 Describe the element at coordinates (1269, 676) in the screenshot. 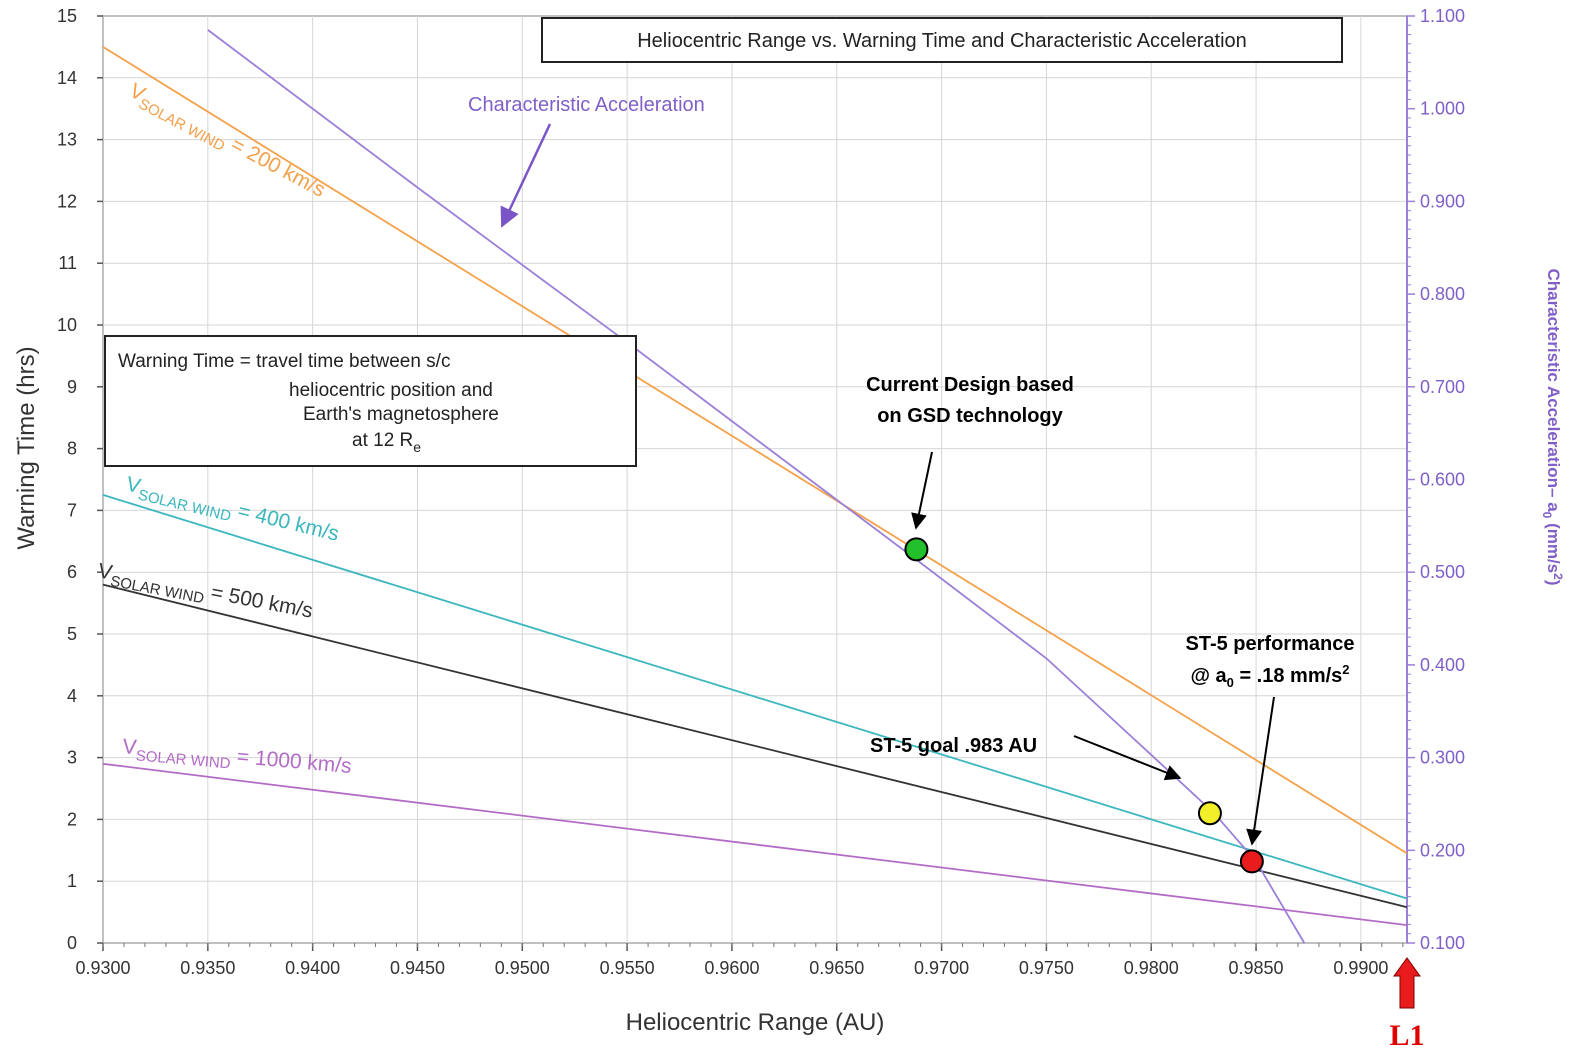

I see `st5-perf-line-2: @ a0 = .18 mm/s2` at that location.